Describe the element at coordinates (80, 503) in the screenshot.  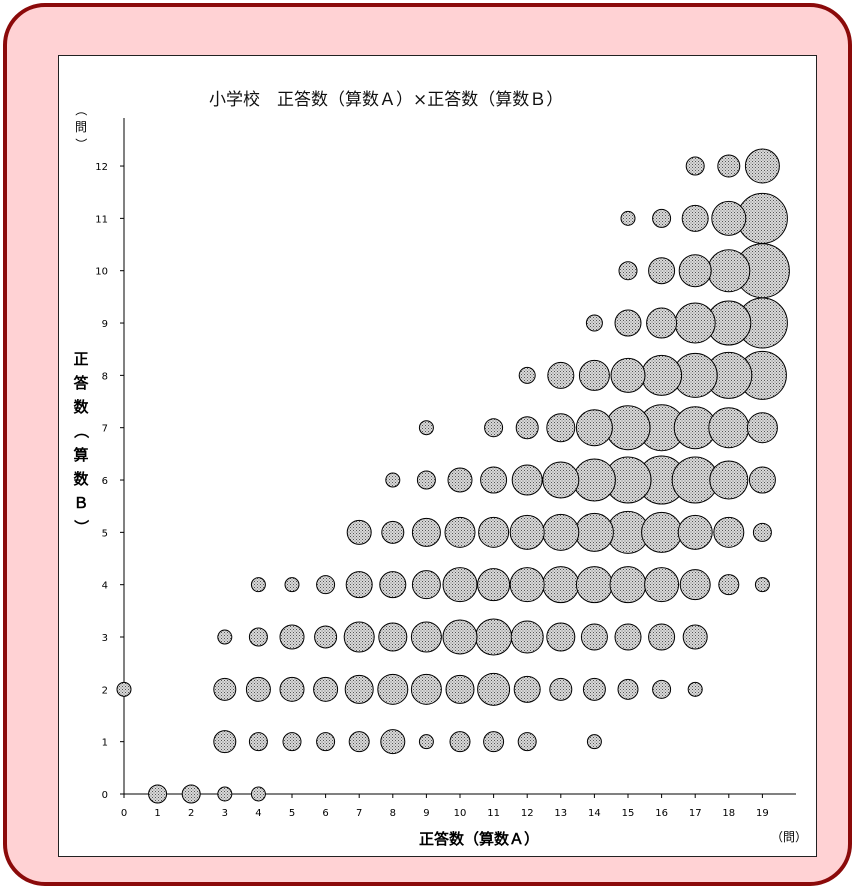
I see `y-axis-label-char: Ｂ` at that location.